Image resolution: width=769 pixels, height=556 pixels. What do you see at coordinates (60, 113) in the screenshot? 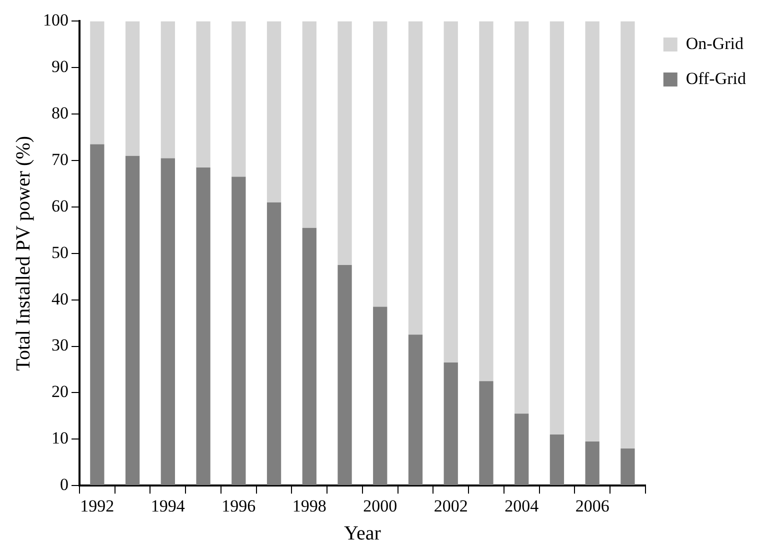
I see `y-tick-label: 80` at bounding box center [60, 113].